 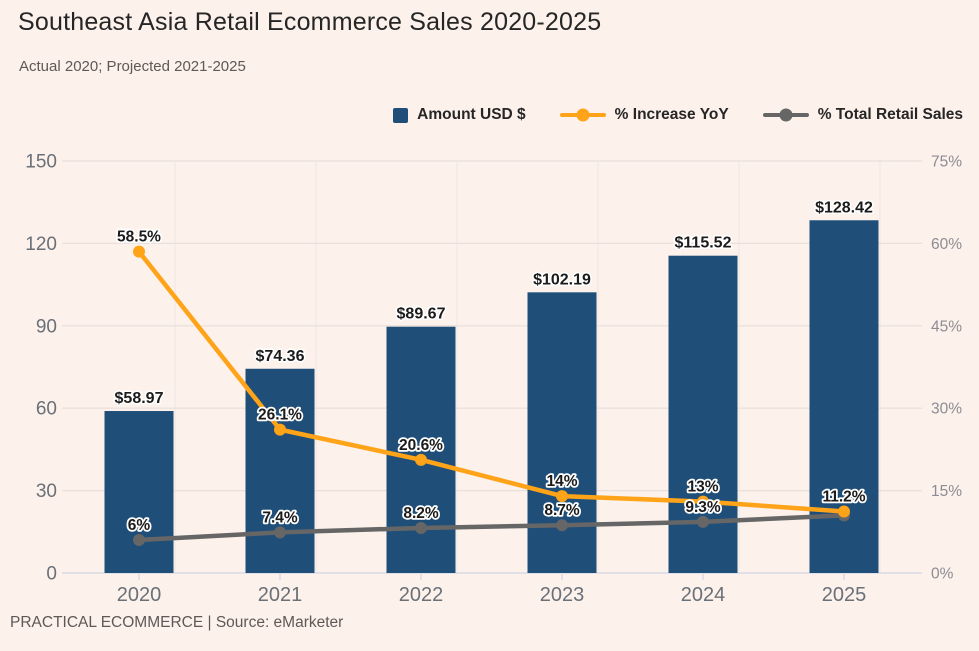 I want to click on legend-dot-increase-icon, so click(x=583, y=115).